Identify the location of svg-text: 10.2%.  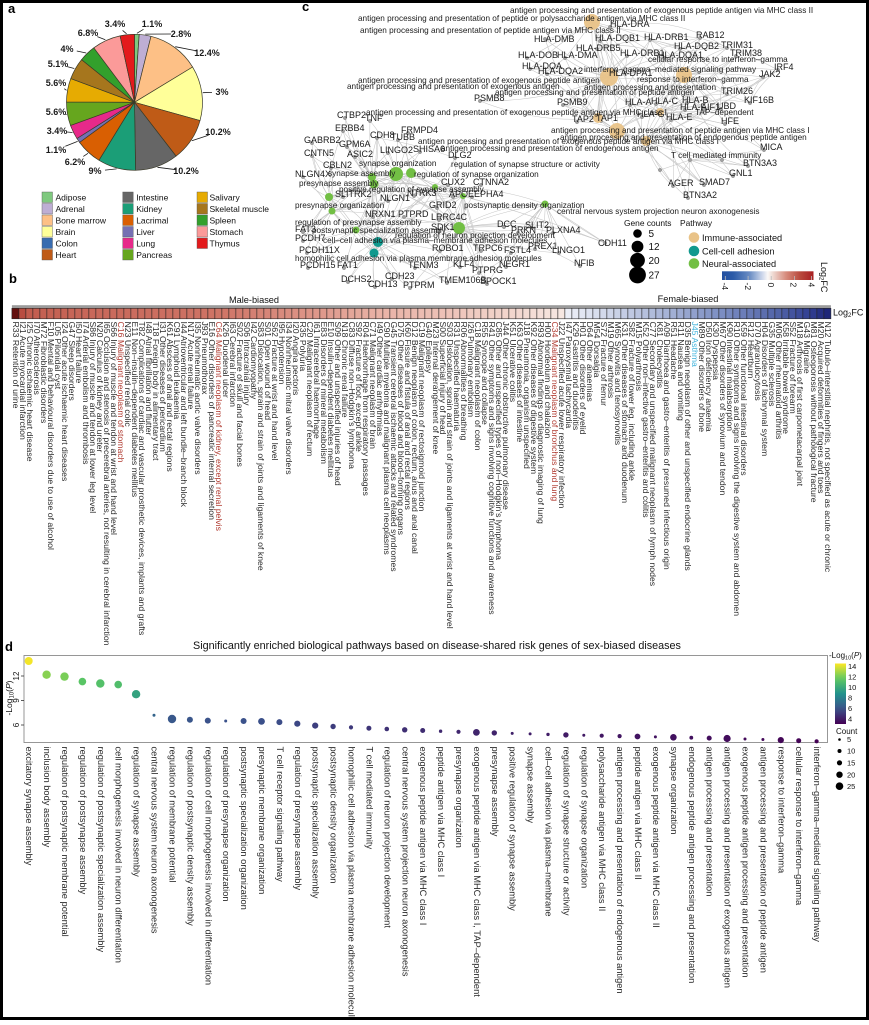
(218, 132).